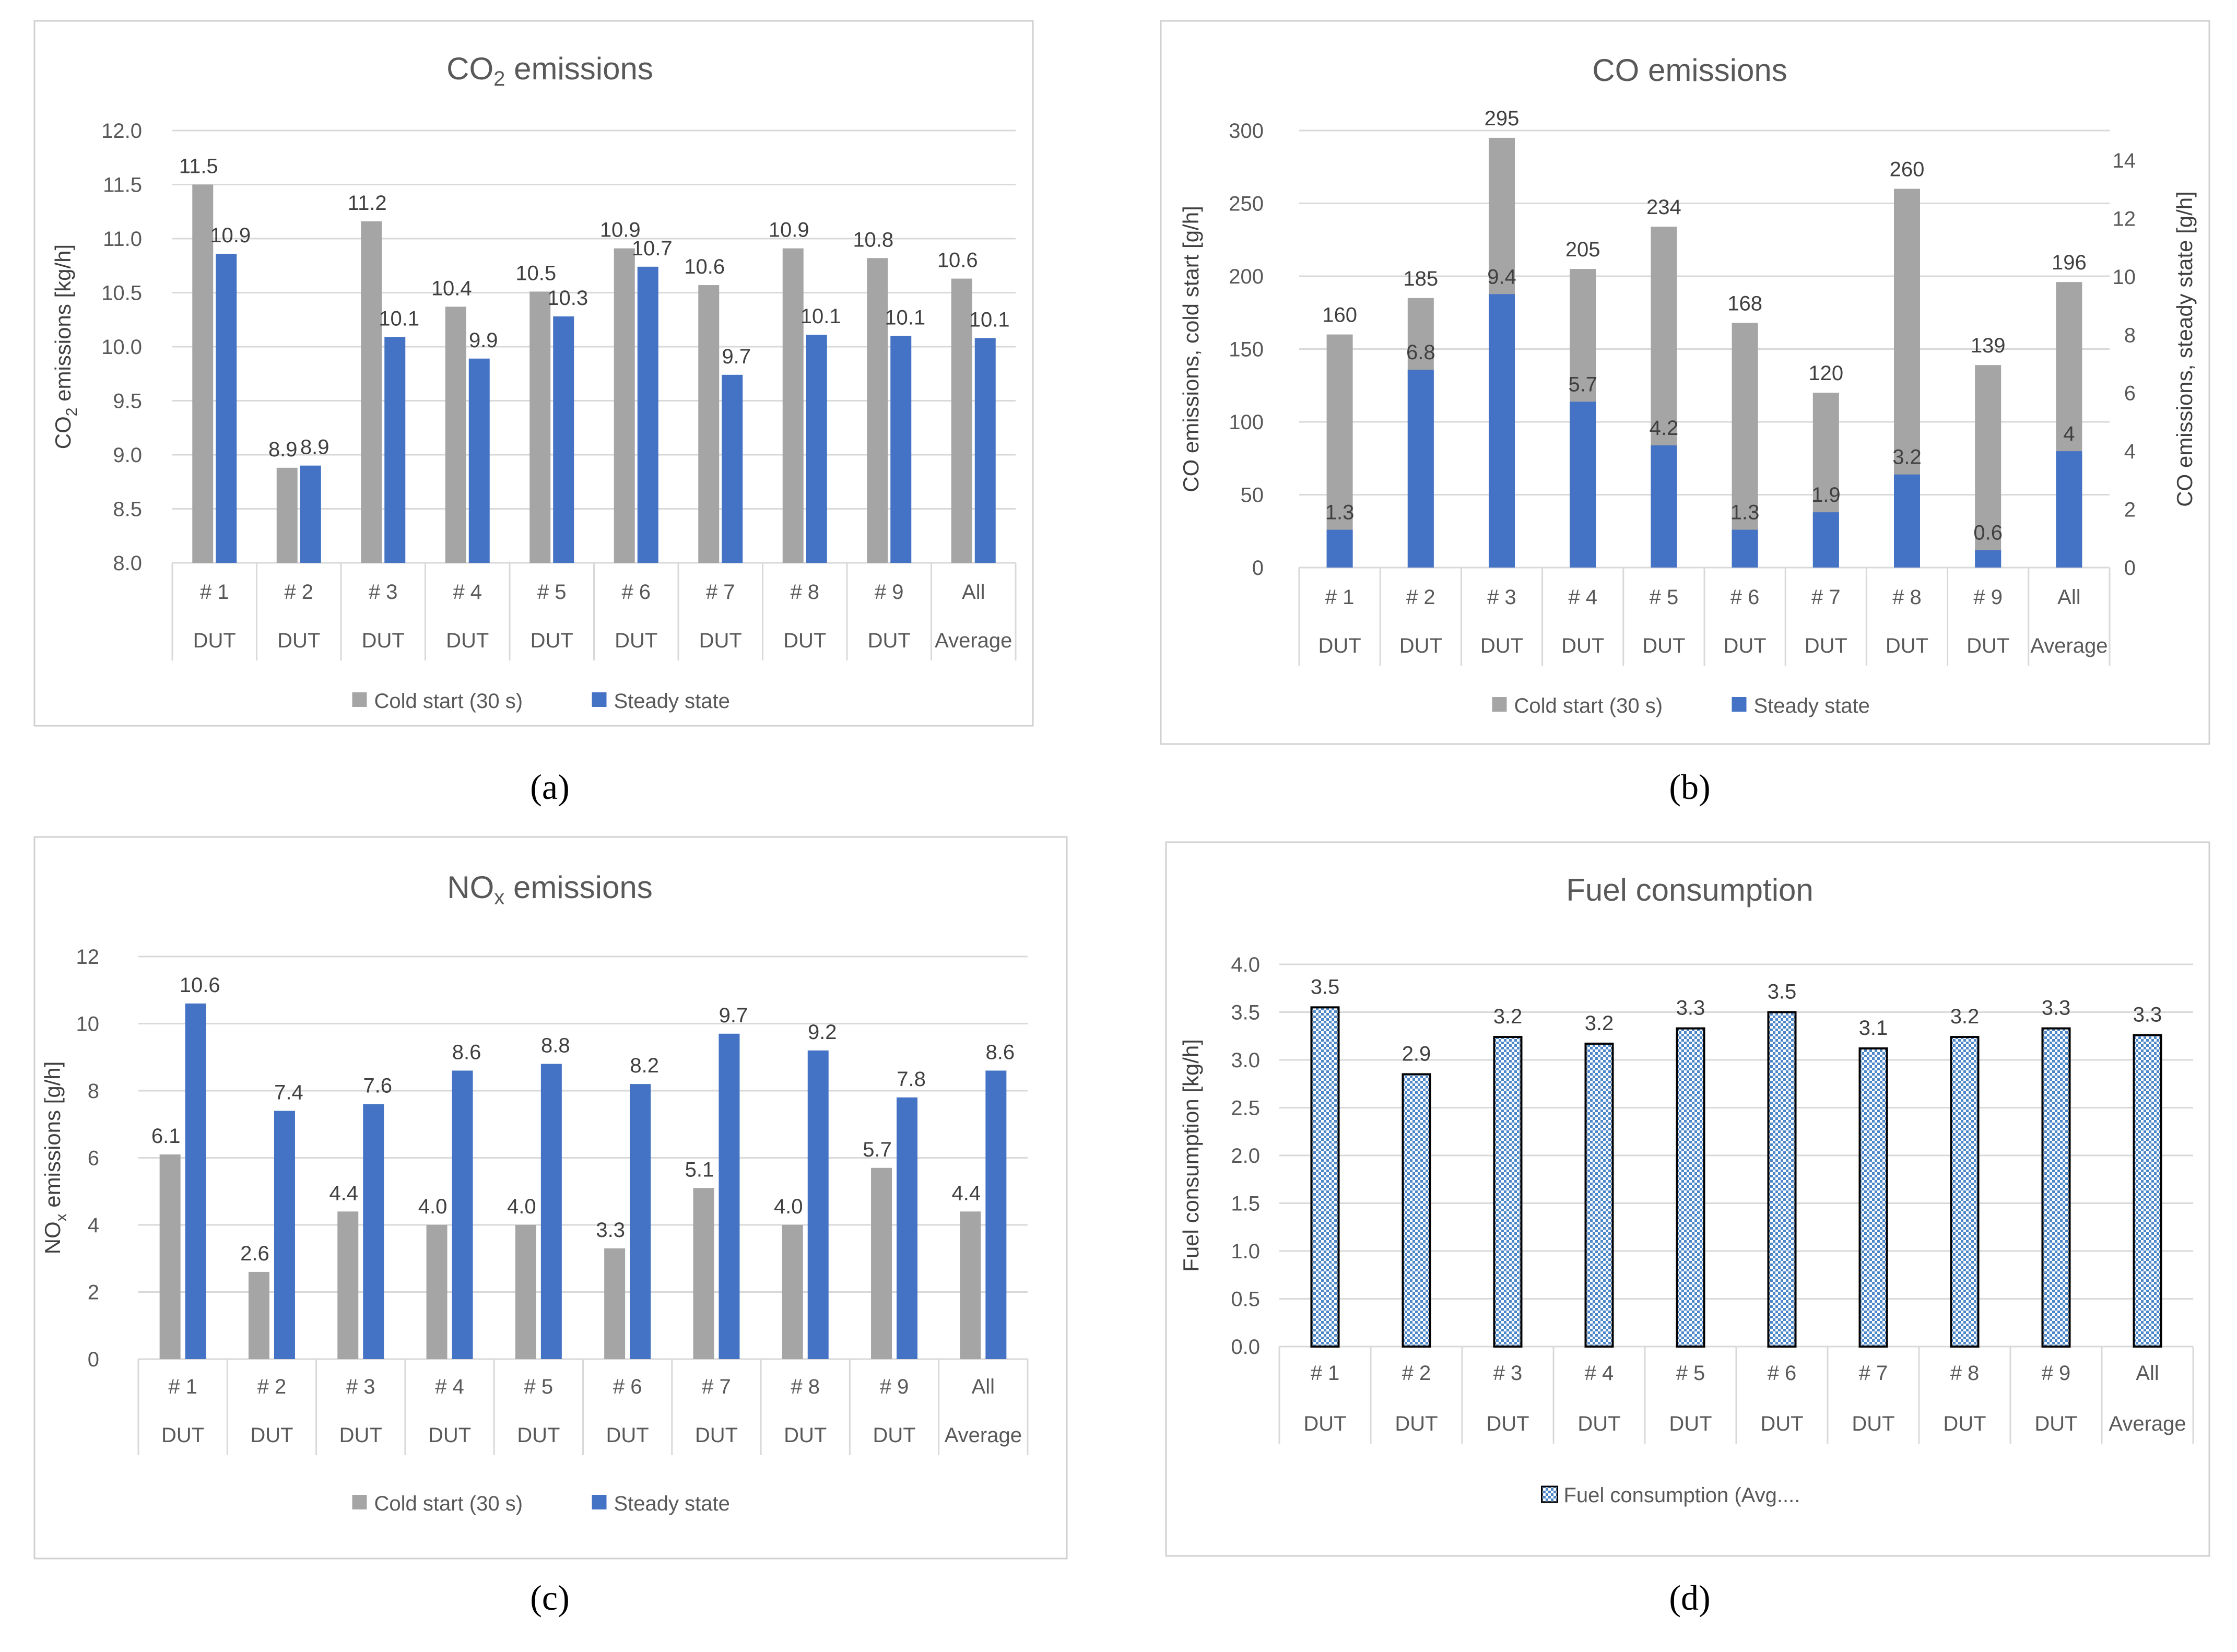 The image size is (2237, 1652). I want to click on y-tick-label: 2.0, so click(1245, 1156).